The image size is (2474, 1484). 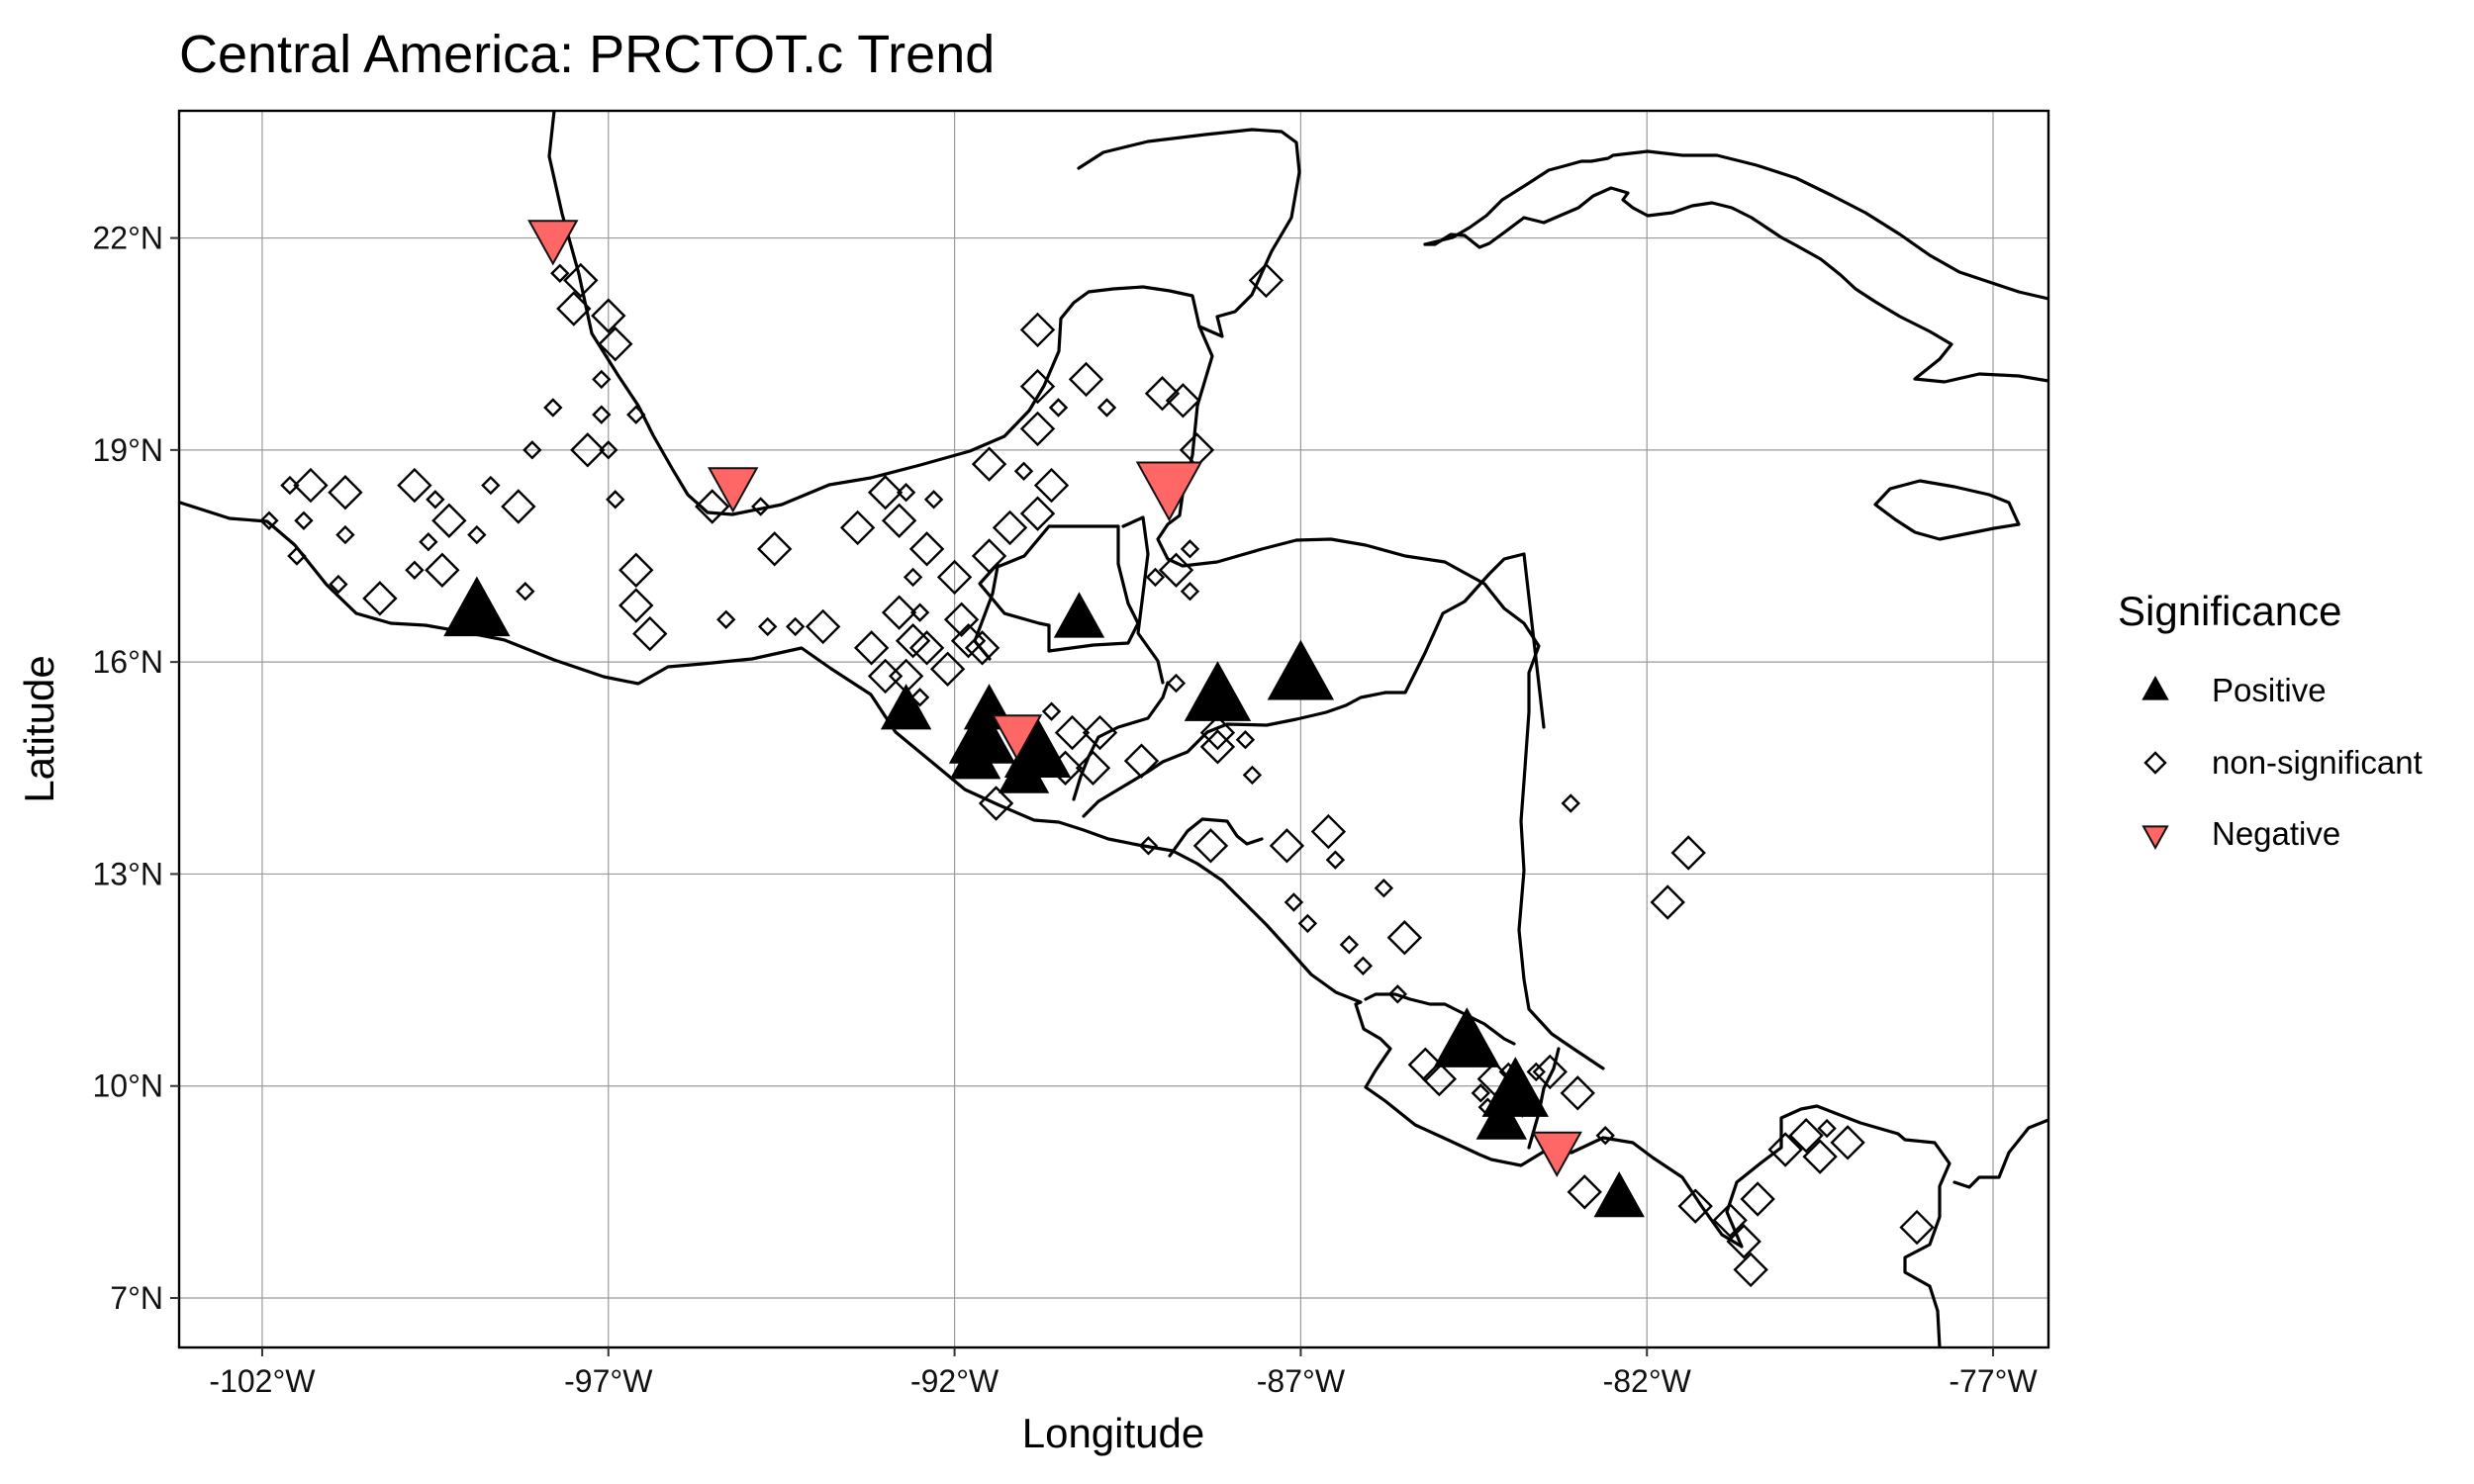 I want to click on guatemala-mexico-border, so click(x=1056, y=592).